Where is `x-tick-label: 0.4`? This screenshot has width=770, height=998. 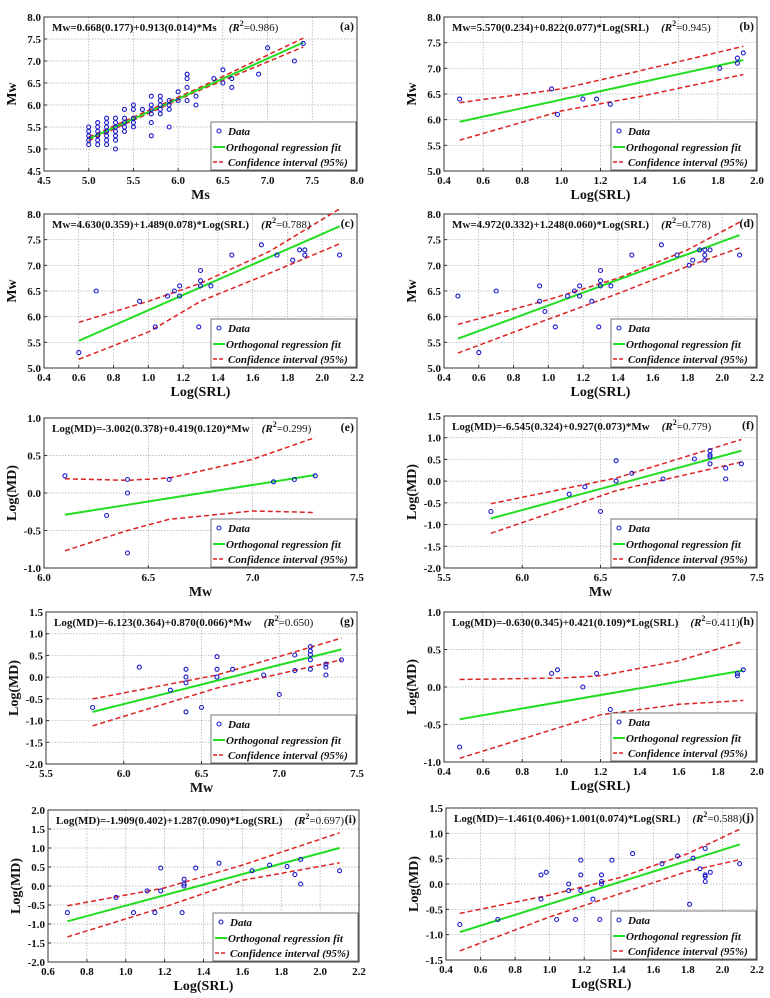
x-tick-label: 0.4 is located at coordinates (446, 970).